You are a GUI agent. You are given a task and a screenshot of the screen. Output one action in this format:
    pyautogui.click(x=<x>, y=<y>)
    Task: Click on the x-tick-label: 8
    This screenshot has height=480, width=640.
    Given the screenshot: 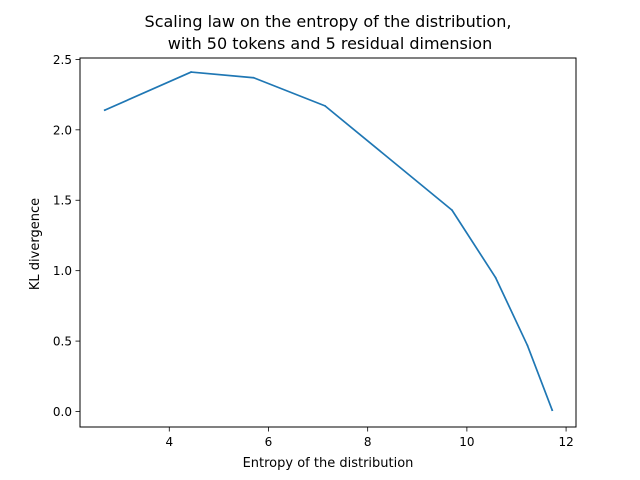 What is the action you would take?
    pyautogui.click(x=368, y=442)
    